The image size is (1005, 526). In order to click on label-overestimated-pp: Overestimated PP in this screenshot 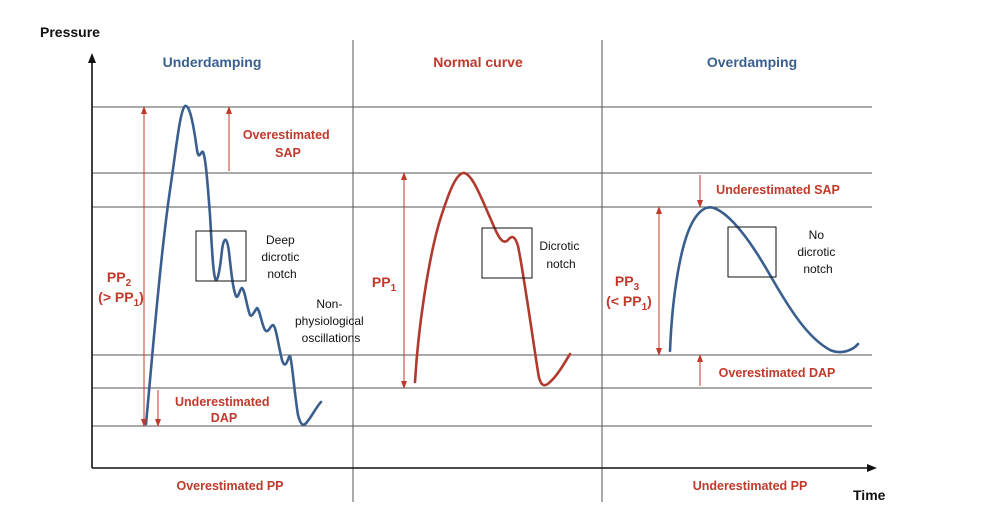, I will do `click(230, 486)`.